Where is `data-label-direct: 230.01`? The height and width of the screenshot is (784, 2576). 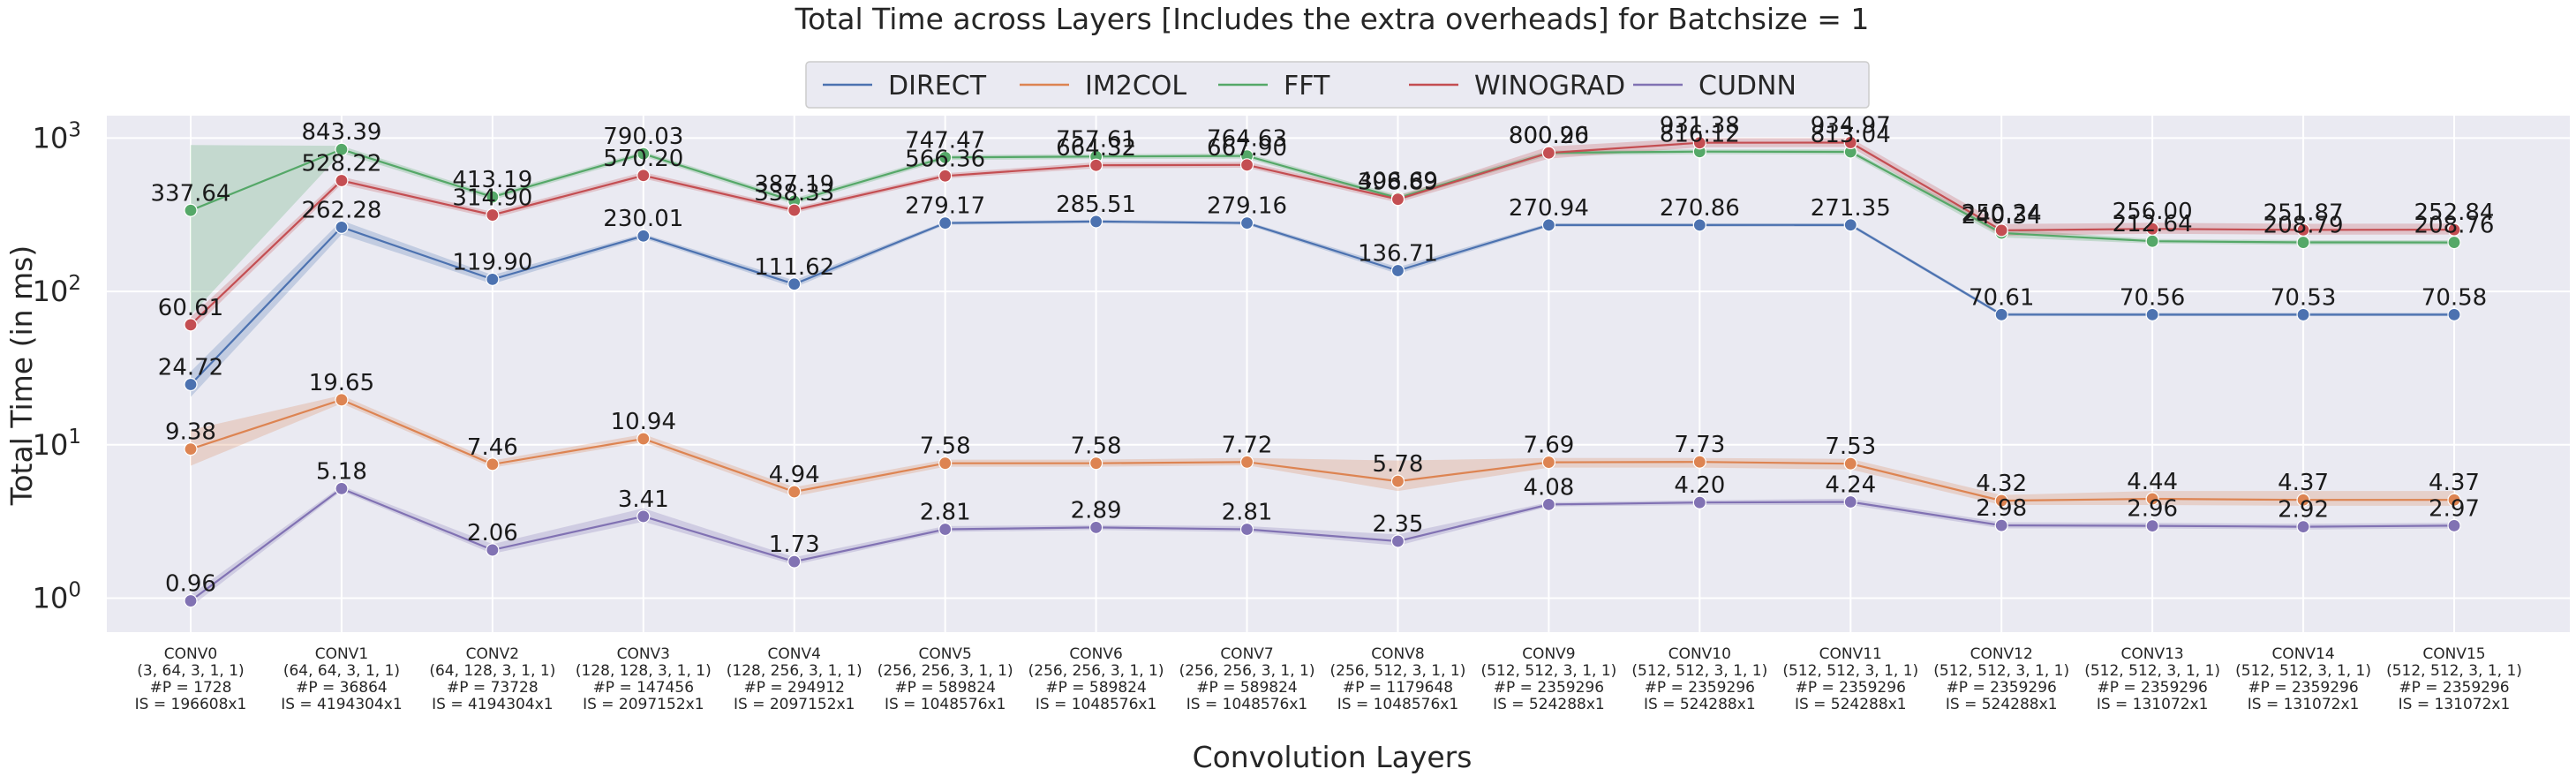
data-label-direct: 230.01 is located at coordinates (643, 219).